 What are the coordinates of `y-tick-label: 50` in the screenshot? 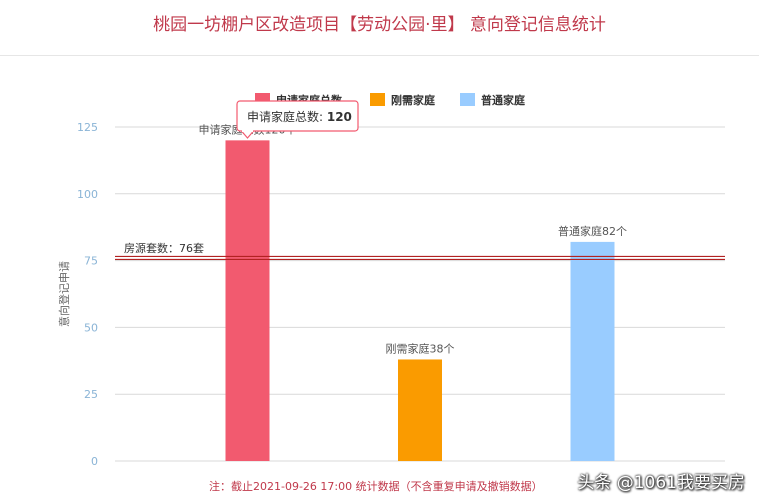 It's located at (91, 327).